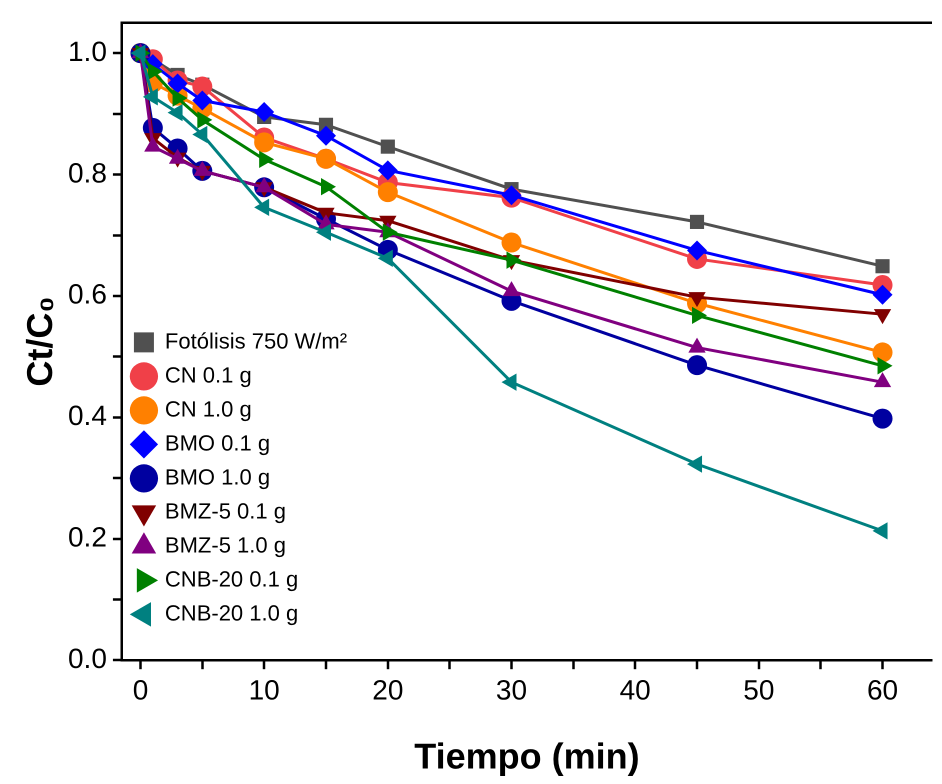 The width and height of the screenshot is (942, 784). What do you see at coordinates (231, 613) in the screenshot?
I see `legend-label: CNB-20 1.0 g` at bounding box center [231, 613].